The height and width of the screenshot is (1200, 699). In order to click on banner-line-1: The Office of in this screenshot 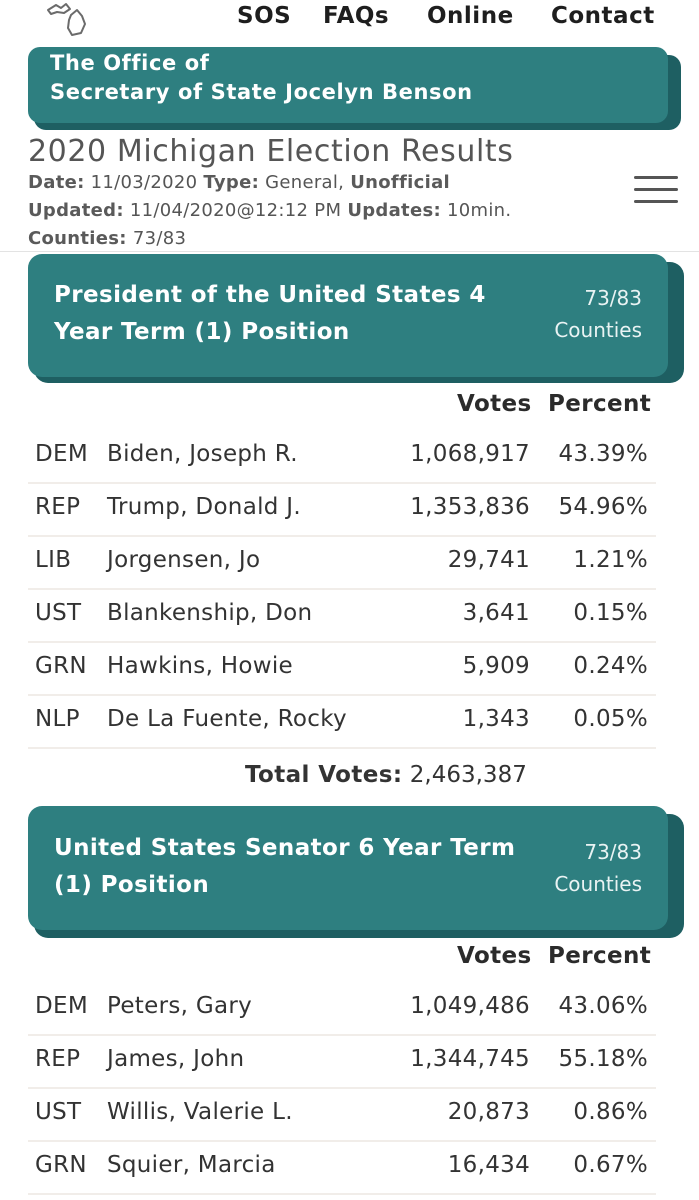, I will do `click(130, 63)`.